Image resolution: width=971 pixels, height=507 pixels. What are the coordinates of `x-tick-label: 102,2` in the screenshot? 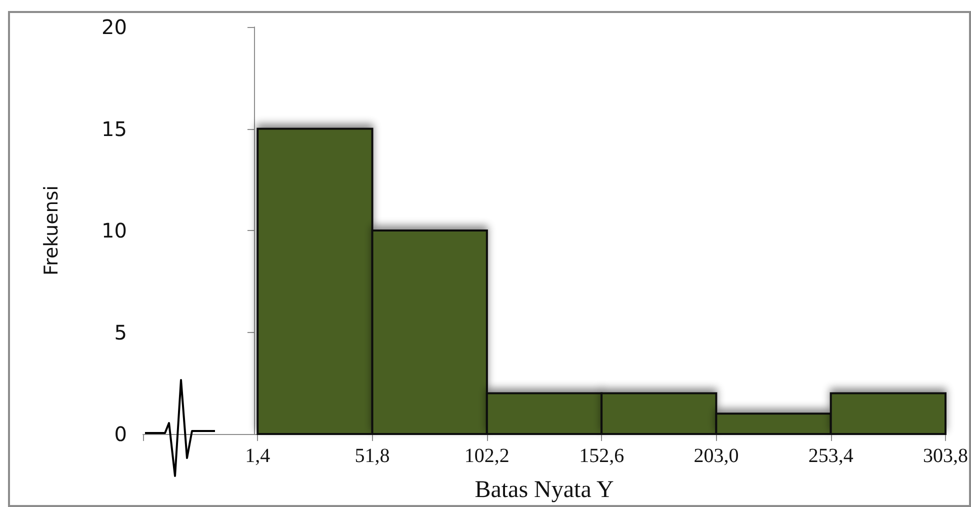 It's located at (487, 456).